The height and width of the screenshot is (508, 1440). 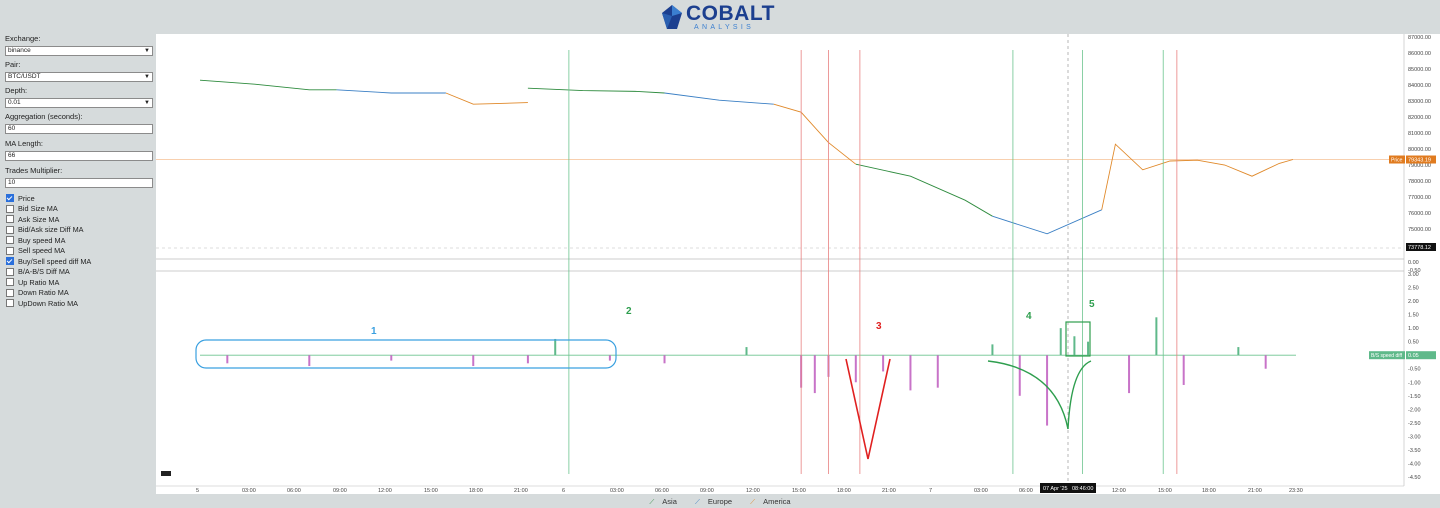 What do you see at coordinates (48, 282) in the screenshot?
I see `checkbox-row: Up Ratio MA` at bounding box center [48, 282].